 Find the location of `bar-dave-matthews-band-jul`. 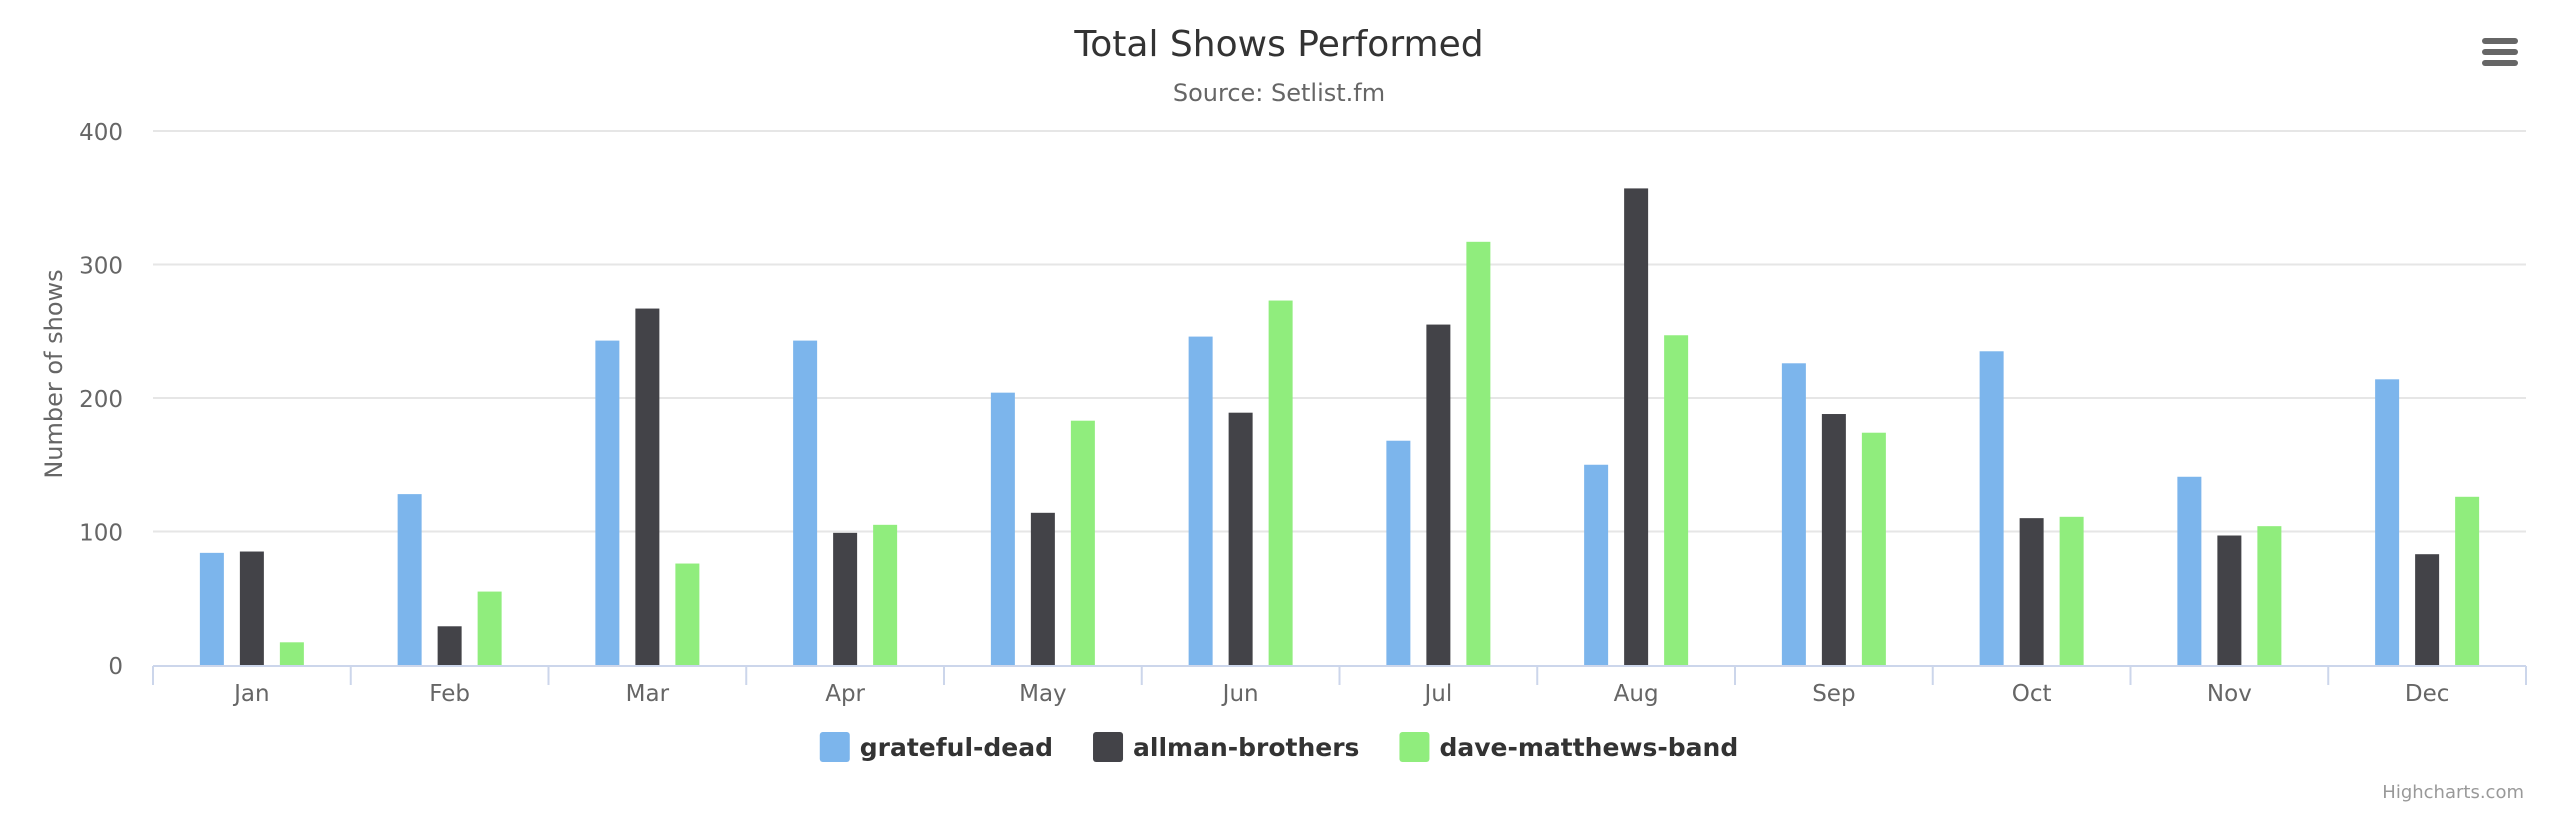

bar-dave-matthews-band-jul is located at coordinates (1478, 453).